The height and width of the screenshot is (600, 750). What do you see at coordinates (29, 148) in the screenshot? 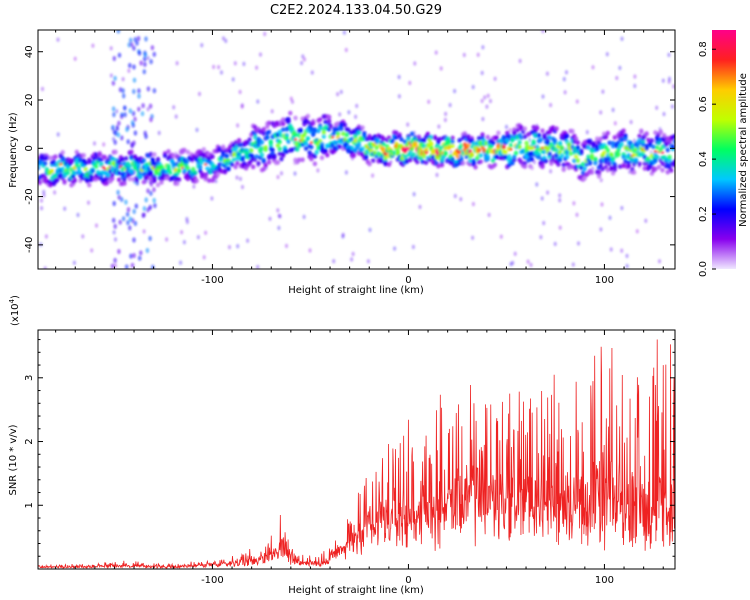
I see `y-tick-label: 0` at bounding box center [29, 148].